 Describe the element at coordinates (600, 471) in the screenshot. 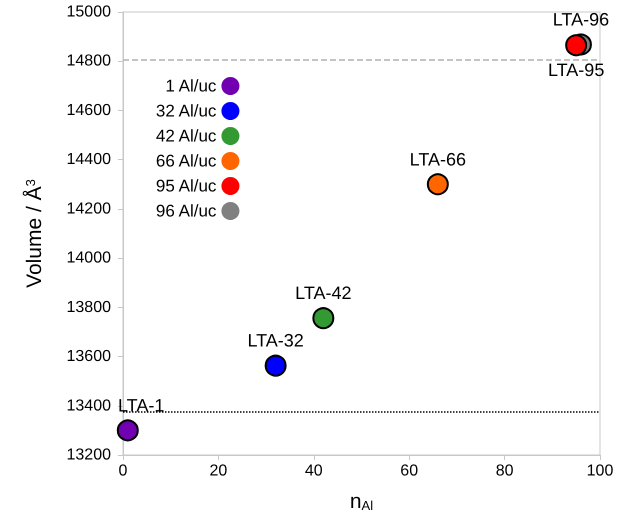

I see `x-tick-label: 100` at that location.